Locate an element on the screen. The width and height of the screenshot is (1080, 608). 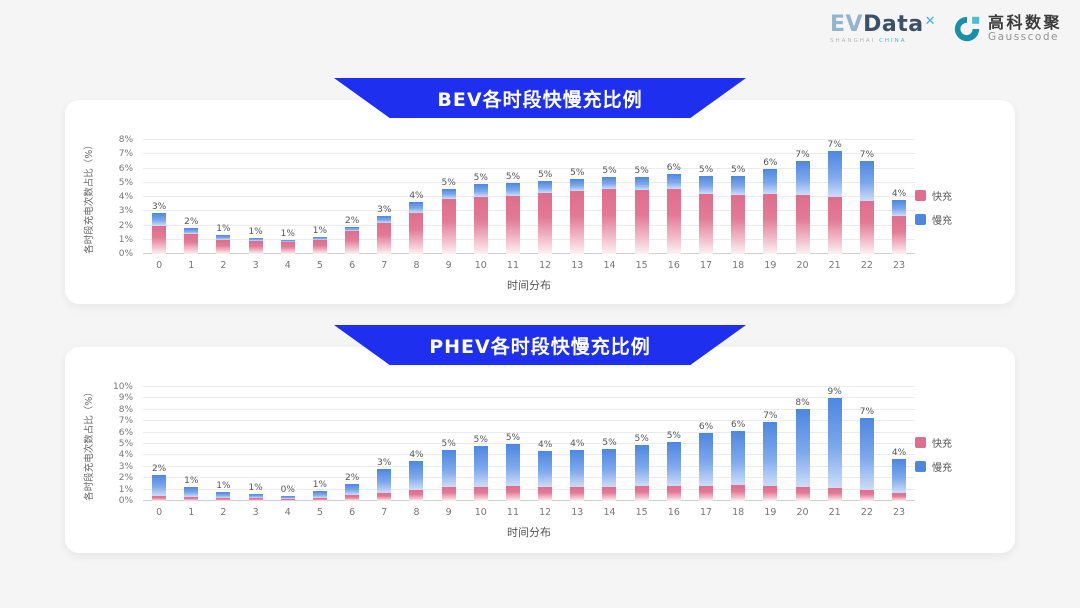
bar-group: 0% is located at coordinates (288, 444).